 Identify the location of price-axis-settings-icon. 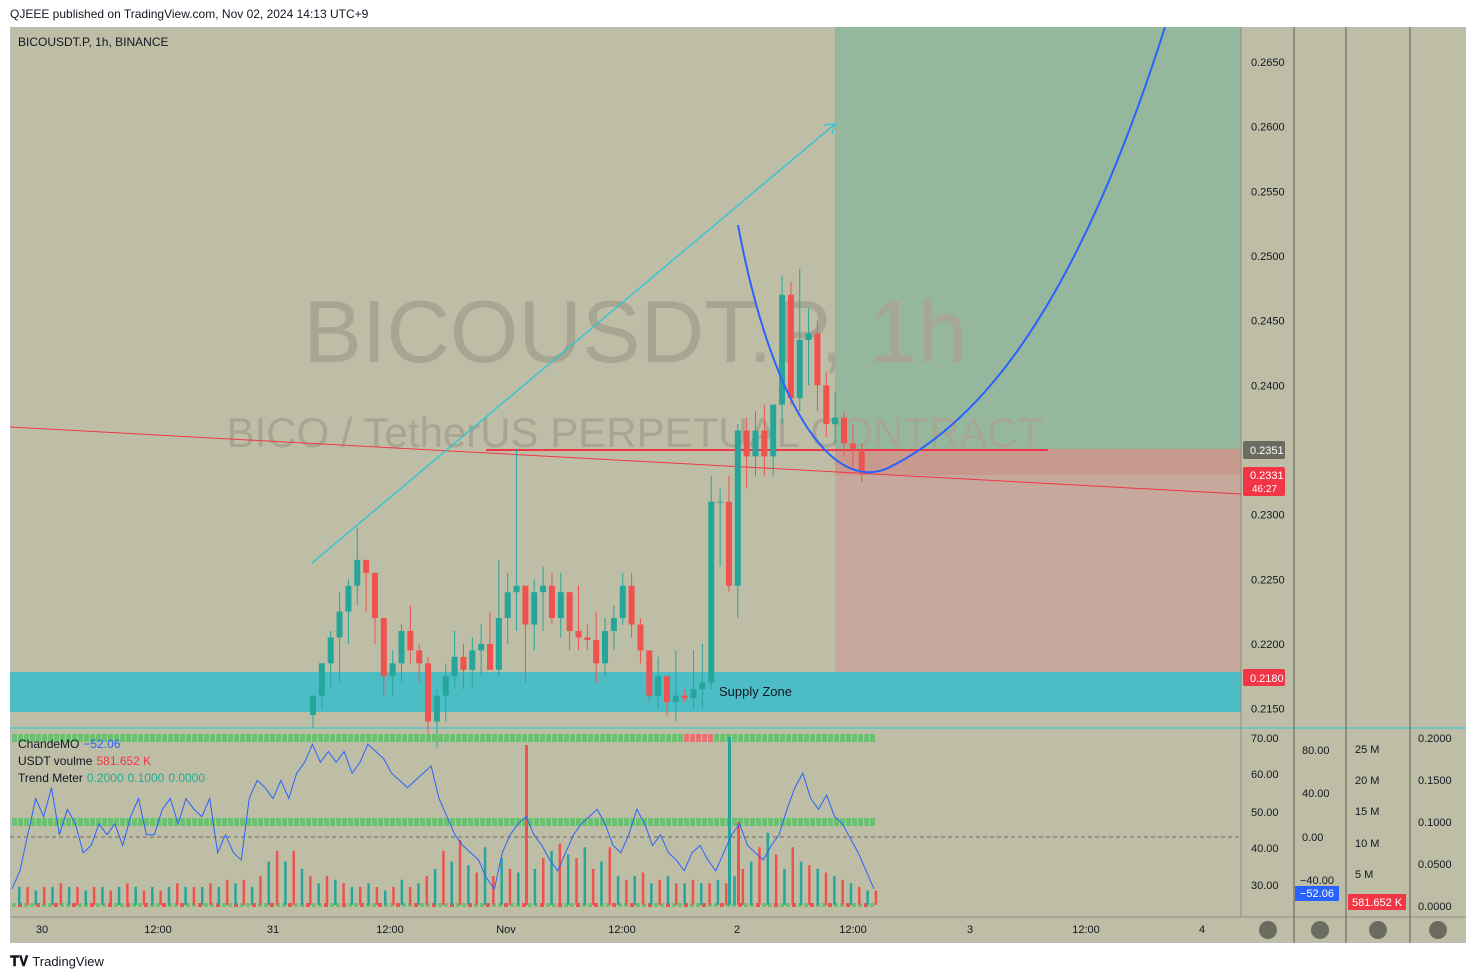
(1268, 930).